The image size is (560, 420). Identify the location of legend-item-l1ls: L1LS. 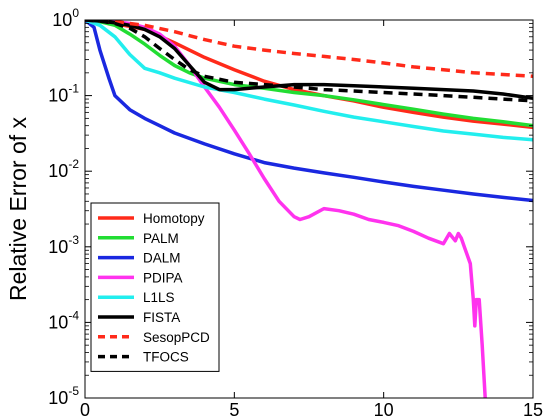
(136, 297).